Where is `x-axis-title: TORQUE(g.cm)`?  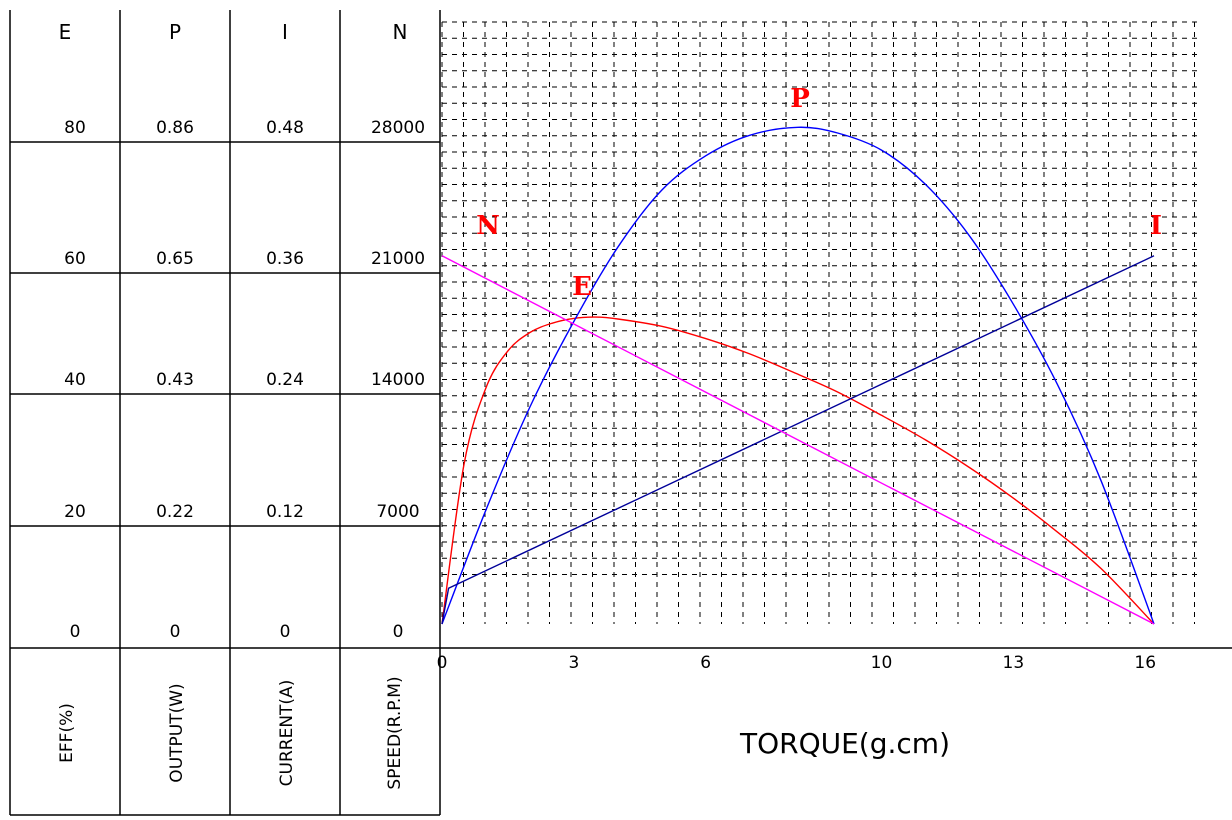
x-axis-title: TORQUE(g.cm) is located at coordinates (844, 743).